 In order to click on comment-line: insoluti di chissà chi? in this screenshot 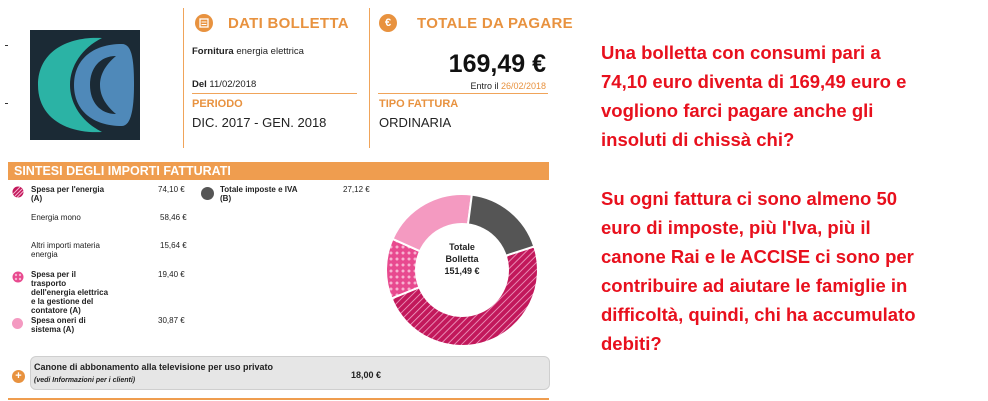, I will do `click(698, 139)`.